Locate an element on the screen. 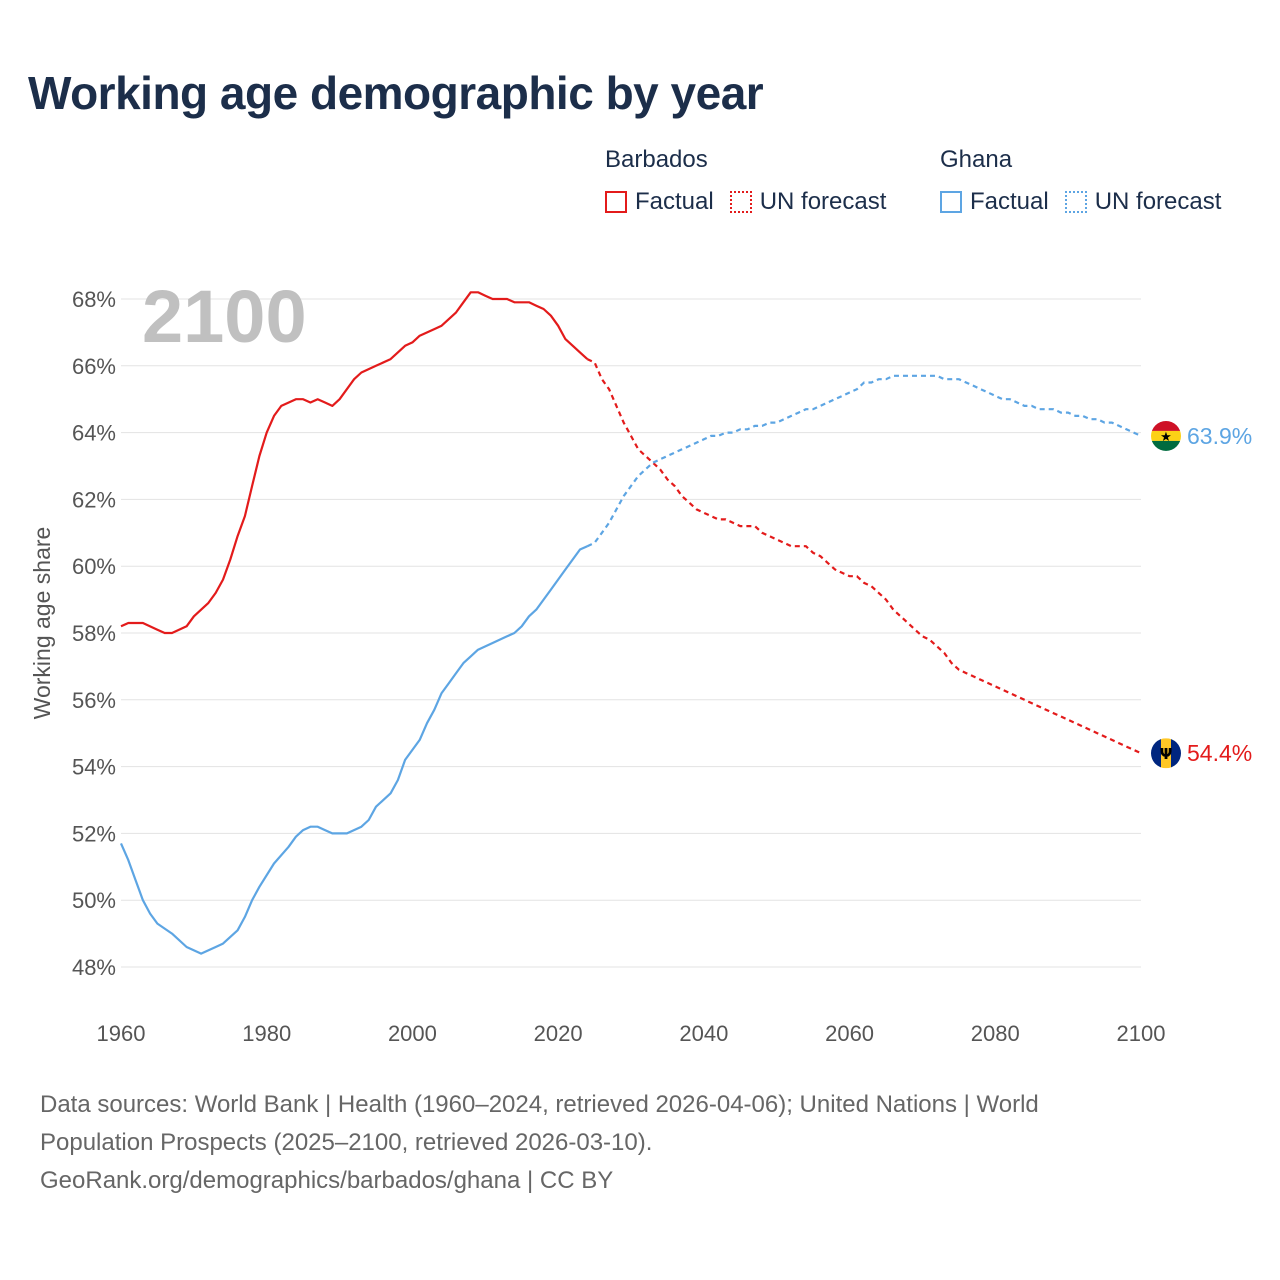  chart-title: Working age demographic by year is located at coordinates (396, 93).